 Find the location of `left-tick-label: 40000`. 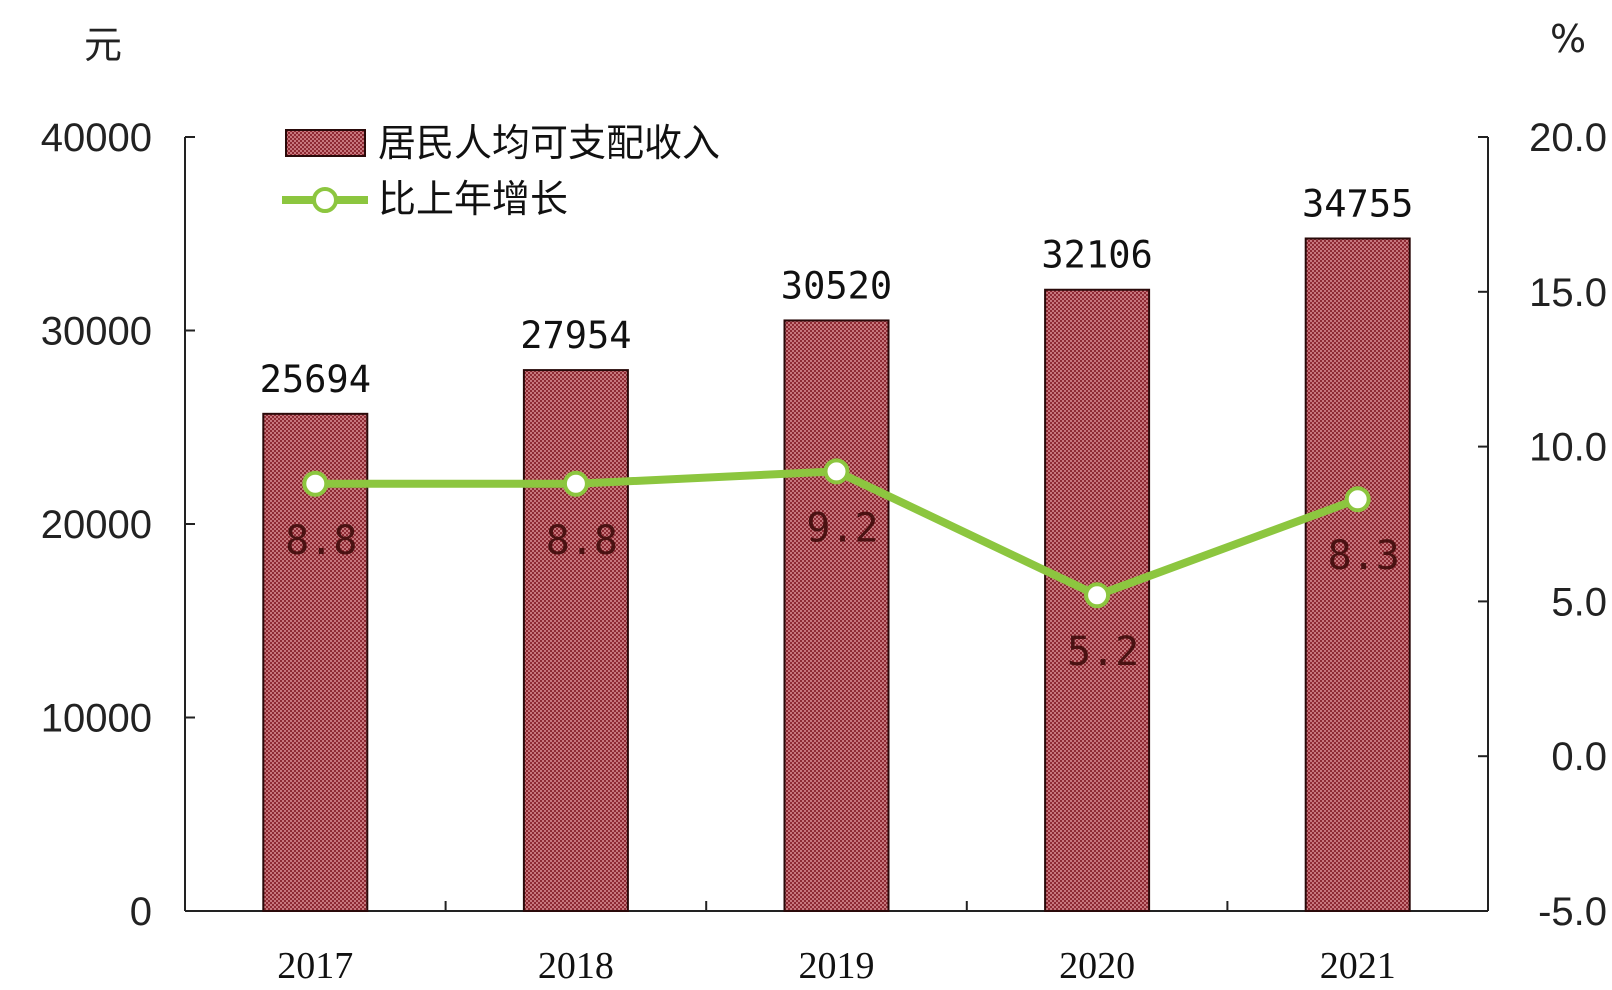

left-tick-label: 40000 is located at coordinates (96, 138).